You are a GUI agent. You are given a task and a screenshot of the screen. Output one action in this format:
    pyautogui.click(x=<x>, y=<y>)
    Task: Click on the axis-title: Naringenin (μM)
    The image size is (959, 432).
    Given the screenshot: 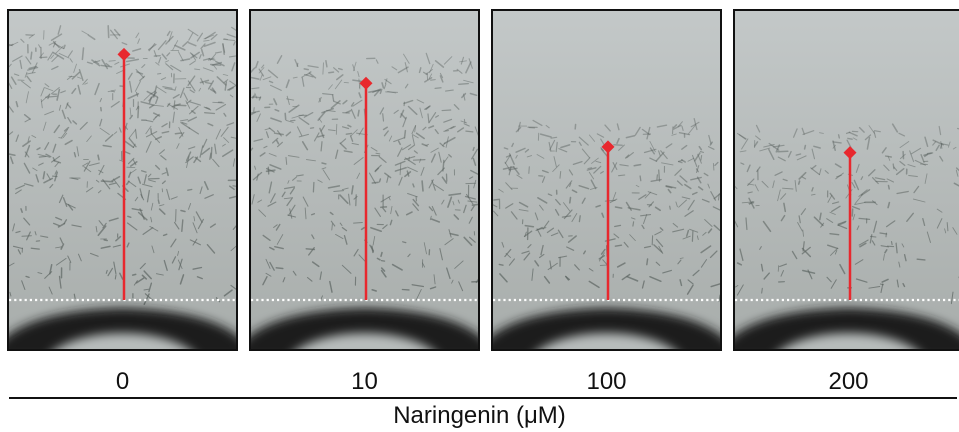 What is the action you would take?
    pyautogui.click(x=479, y=415)
    